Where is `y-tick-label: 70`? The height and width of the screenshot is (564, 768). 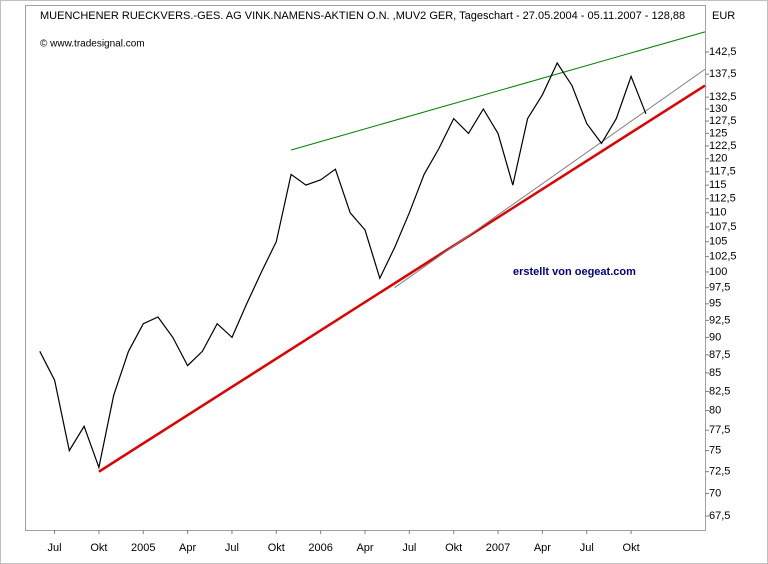 y-tick-label: 70 is located at coordinates (715, 493).